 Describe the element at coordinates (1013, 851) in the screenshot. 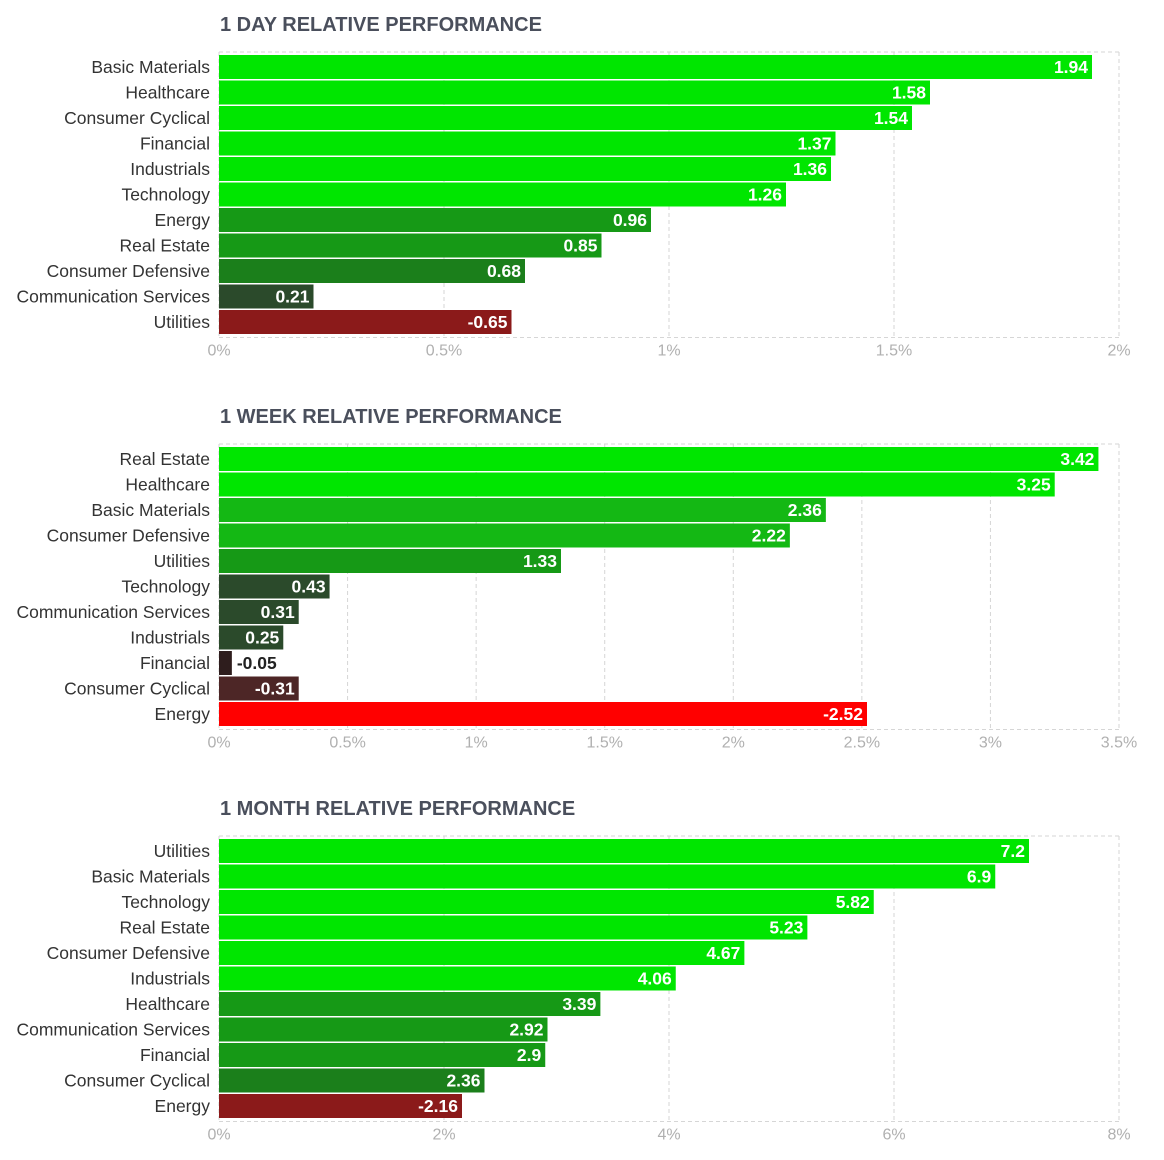

I see `value-label: 7.2` at that location.